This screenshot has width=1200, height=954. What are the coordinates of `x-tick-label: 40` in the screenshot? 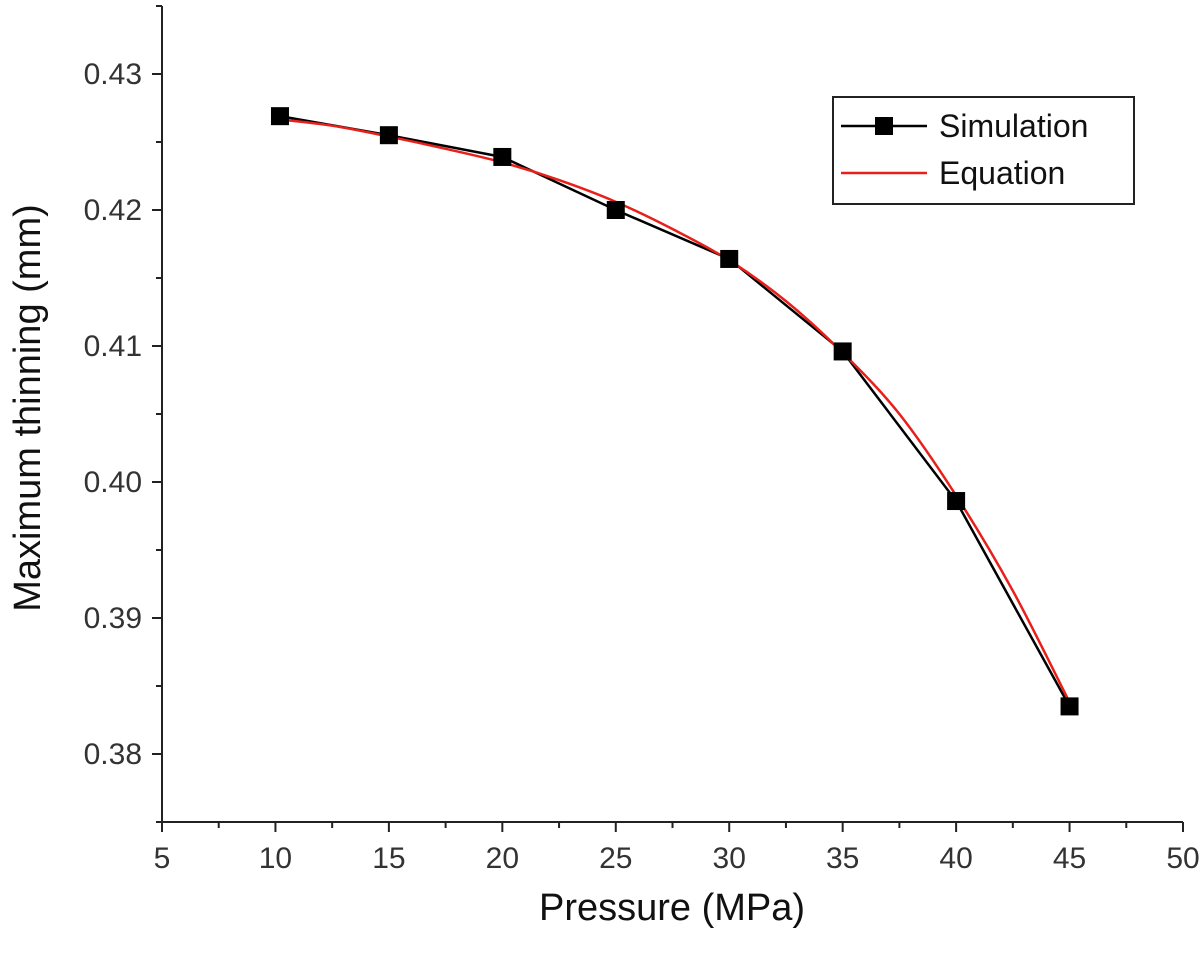 It's located at (955, 858).